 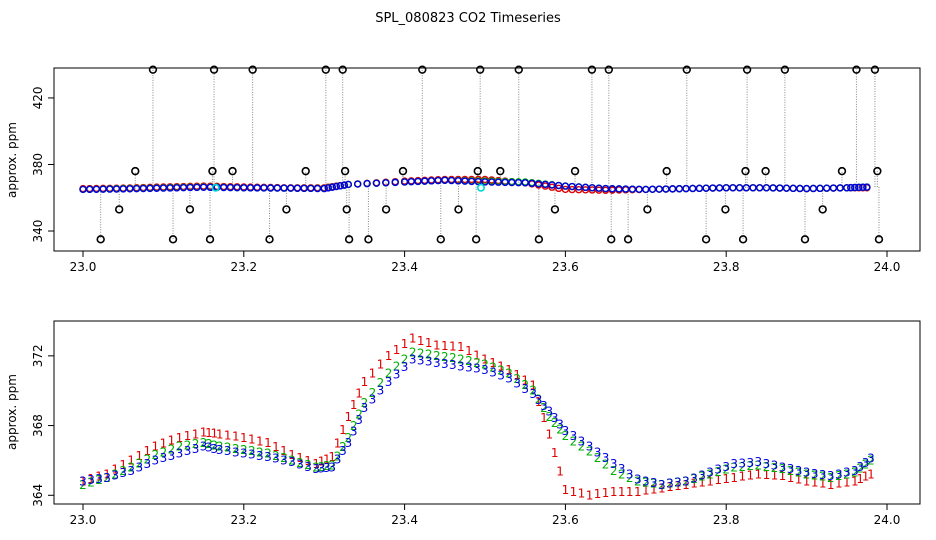 What do you see at coordinates (38, 164) in the screenshot?
I see `y-tick-label: 380` at bounding box center [38, 164].